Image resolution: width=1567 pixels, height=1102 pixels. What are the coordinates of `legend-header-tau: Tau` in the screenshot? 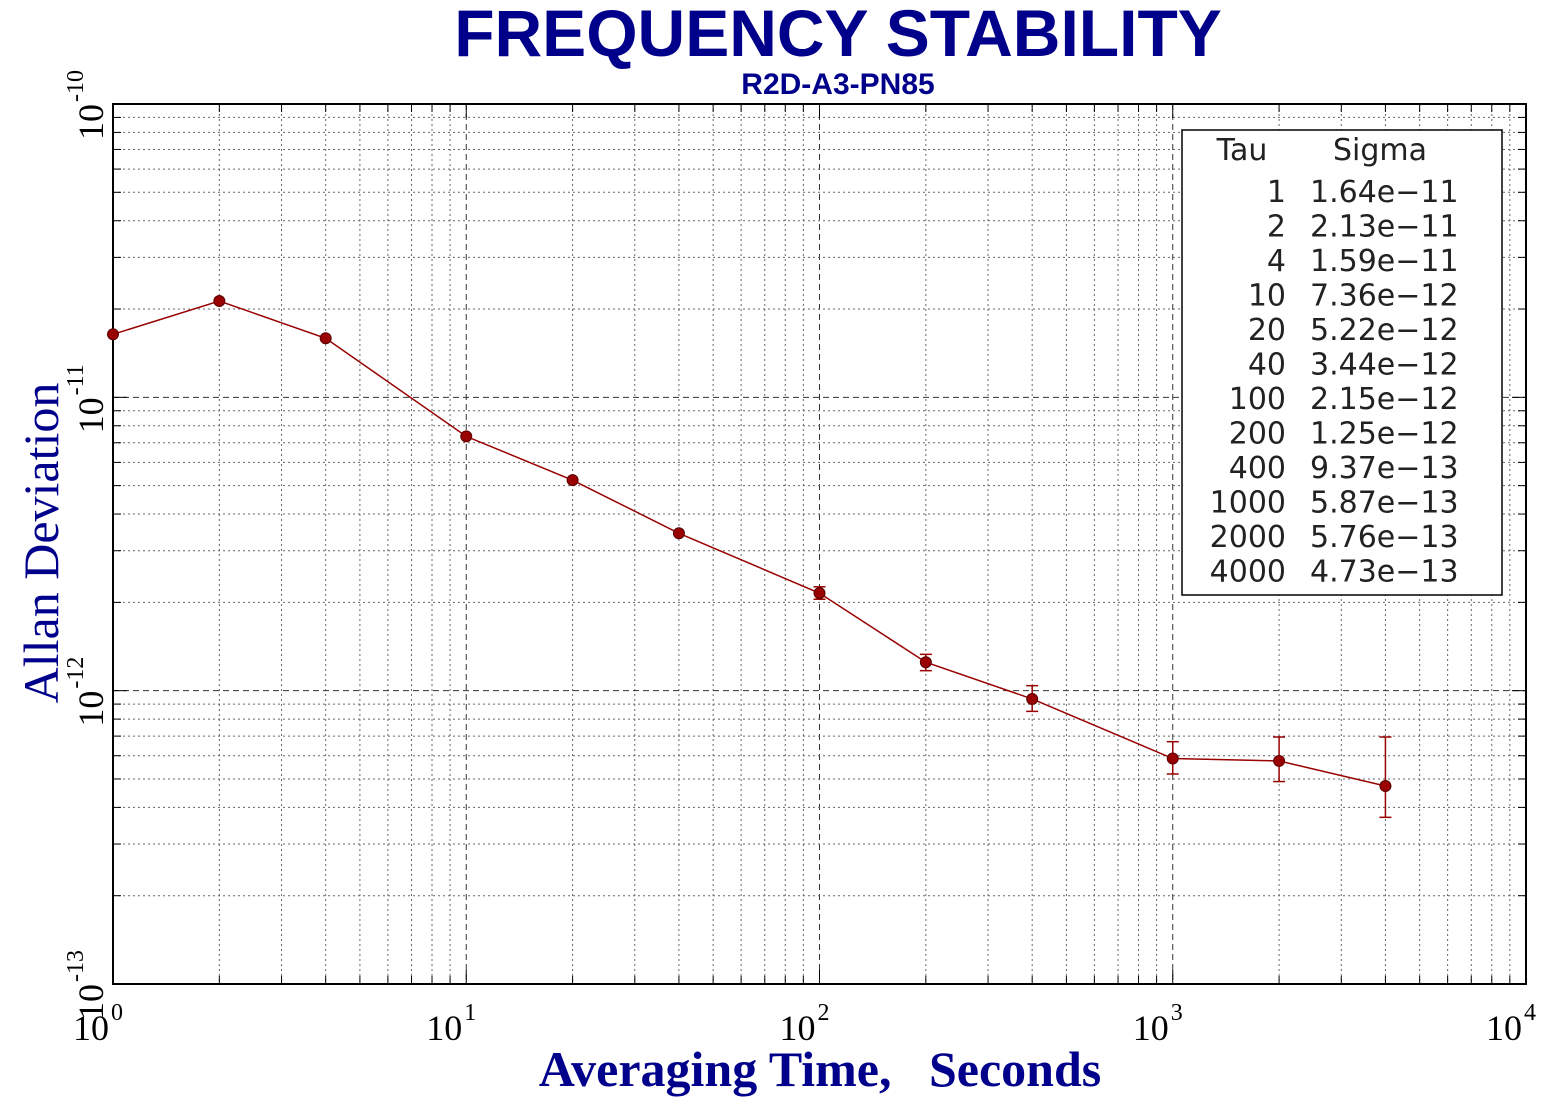 It's located at (1242, 150).